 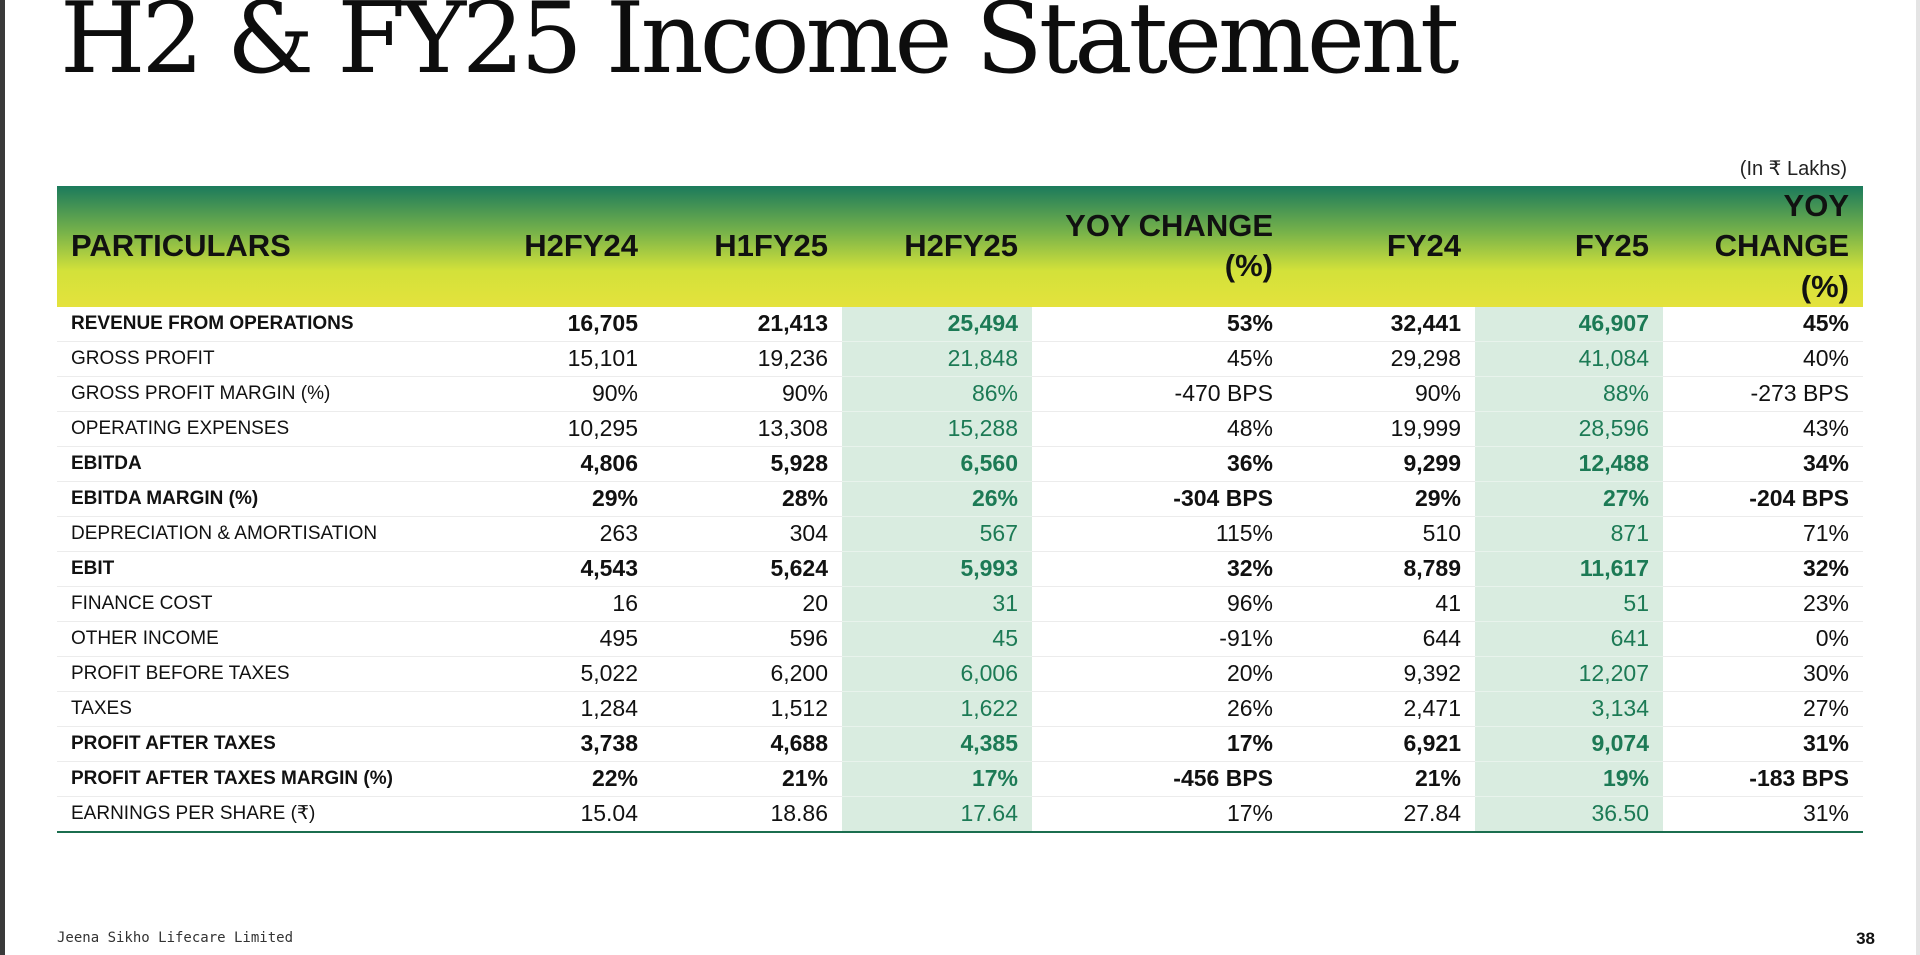 I want to click on table-cell: 495, so click(x=552, y=639).